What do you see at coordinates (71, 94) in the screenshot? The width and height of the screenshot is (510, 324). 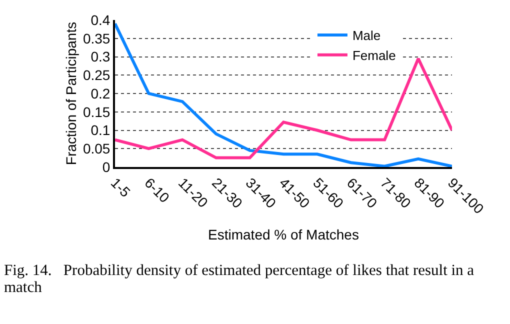 I see `y-axis-title: Fraction of Participants` at bounding box center [71, 94].